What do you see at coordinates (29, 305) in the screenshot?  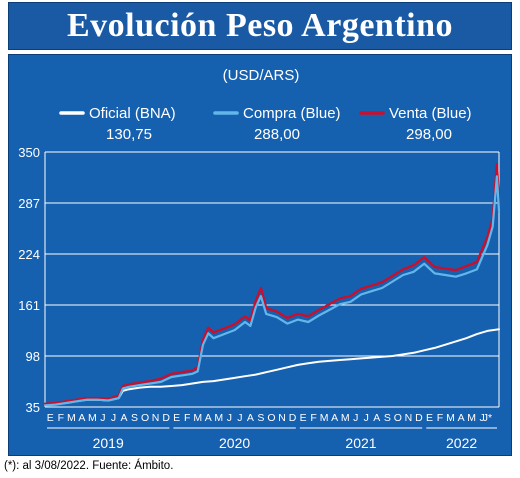 I see `y-tick-label: 161` at bounding box center [29, 305].